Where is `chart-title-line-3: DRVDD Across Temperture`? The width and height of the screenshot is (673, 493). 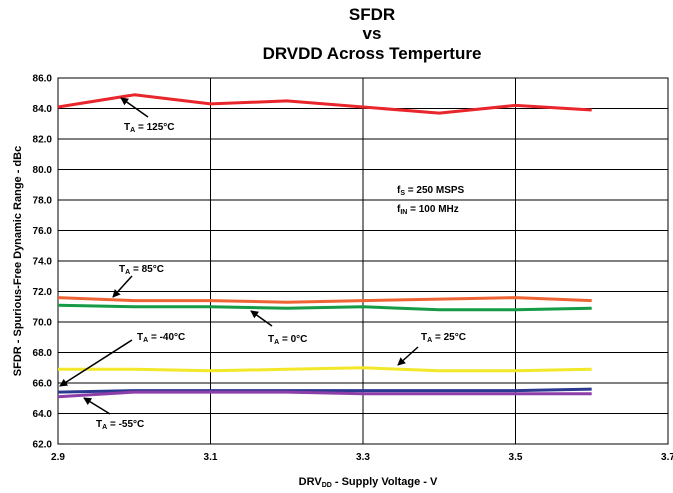 chart-title-line-3: DRVDD Across Temperture is located at coordinates (372, 53).